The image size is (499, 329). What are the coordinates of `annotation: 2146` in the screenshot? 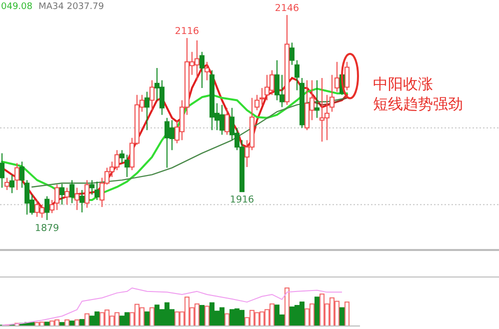 It's located at (287, 8).